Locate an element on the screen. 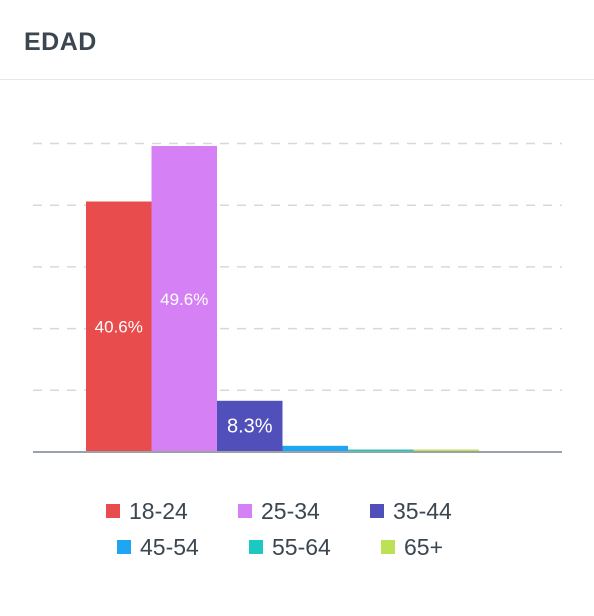  legend-item-65+: 65+ is located at coordinates (412, 547).